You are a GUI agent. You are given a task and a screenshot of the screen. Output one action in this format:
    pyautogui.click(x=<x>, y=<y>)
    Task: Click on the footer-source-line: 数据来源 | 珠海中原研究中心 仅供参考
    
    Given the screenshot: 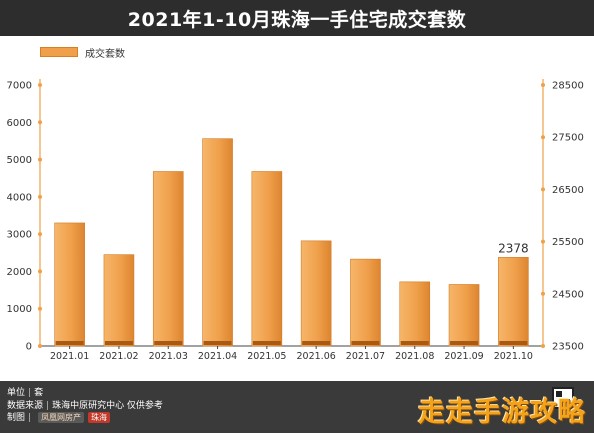 What is the action you would take?
    pyautogui.click(x=85, y=405)
    